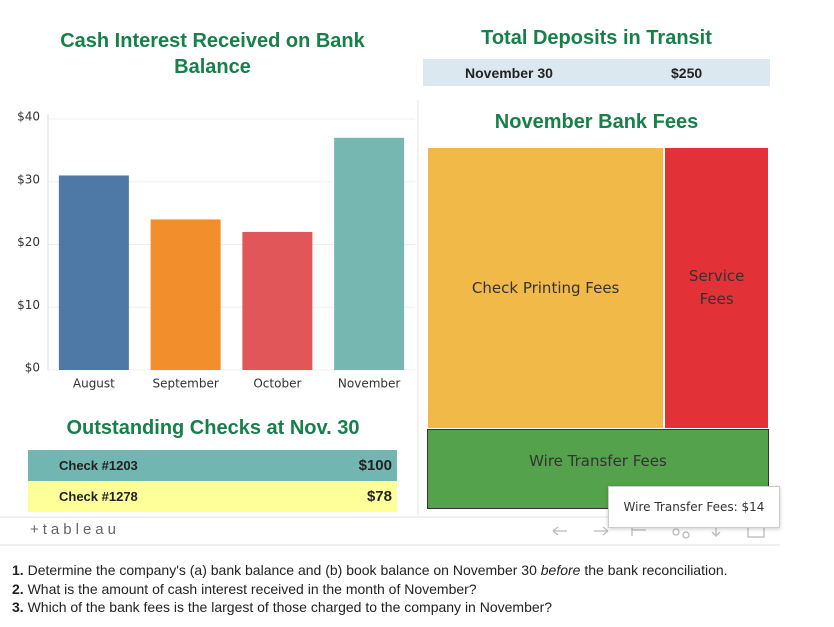 The image size is (834, 627). Describe the element at coordinates (28, 242) in the screenshot. I see `y-tick-label: $20` at that location.